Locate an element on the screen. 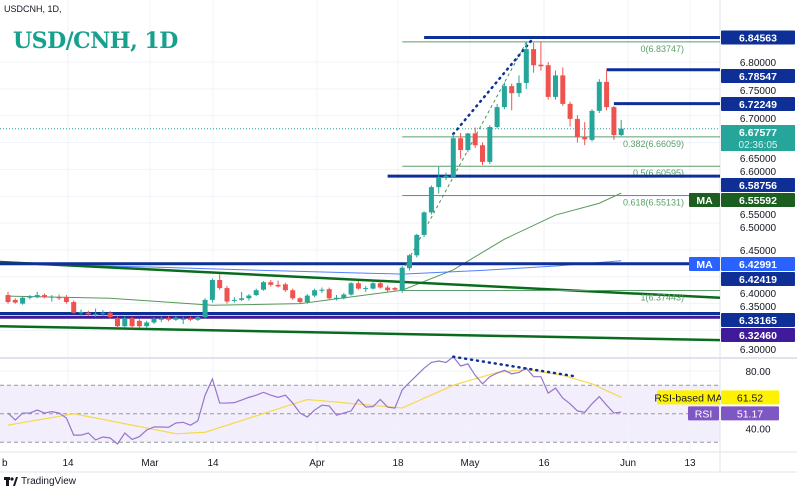  price-tick-label: 6.70000 is located at coordinates (758, 119).